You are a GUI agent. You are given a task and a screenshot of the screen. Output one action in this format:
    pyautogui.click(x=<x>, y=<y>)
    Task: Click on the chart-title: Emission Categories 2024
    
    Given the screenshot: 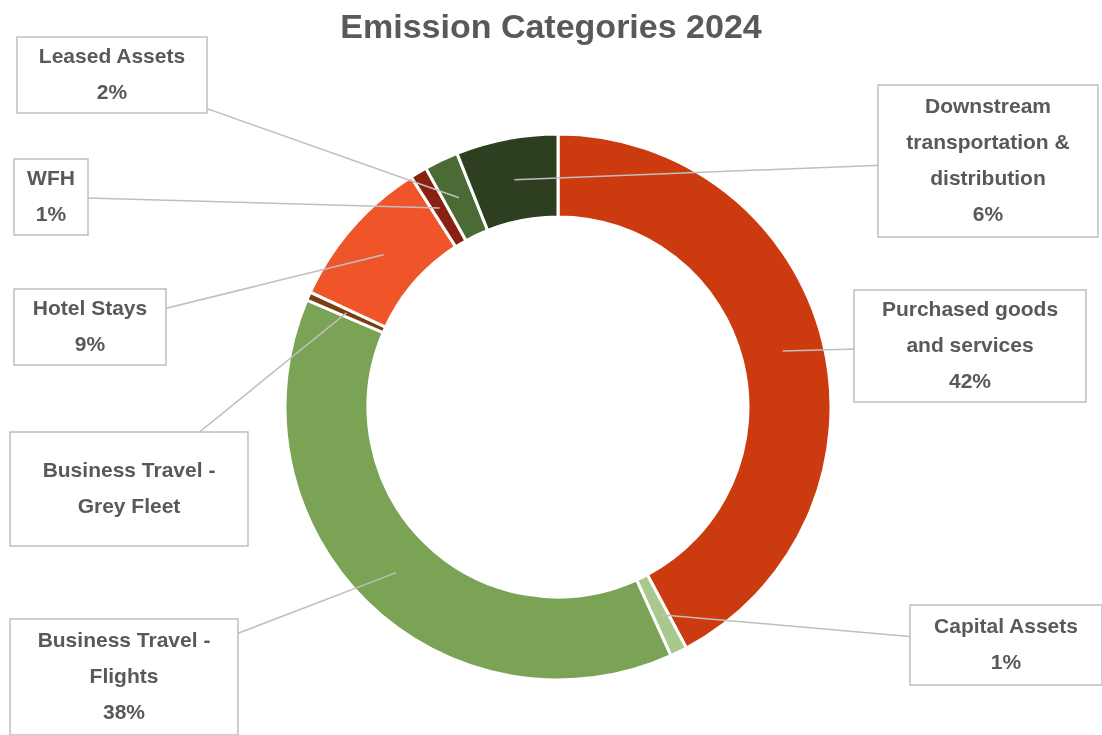 What is the action you would take?
    pyautogui.click(x=551, y=26)
    